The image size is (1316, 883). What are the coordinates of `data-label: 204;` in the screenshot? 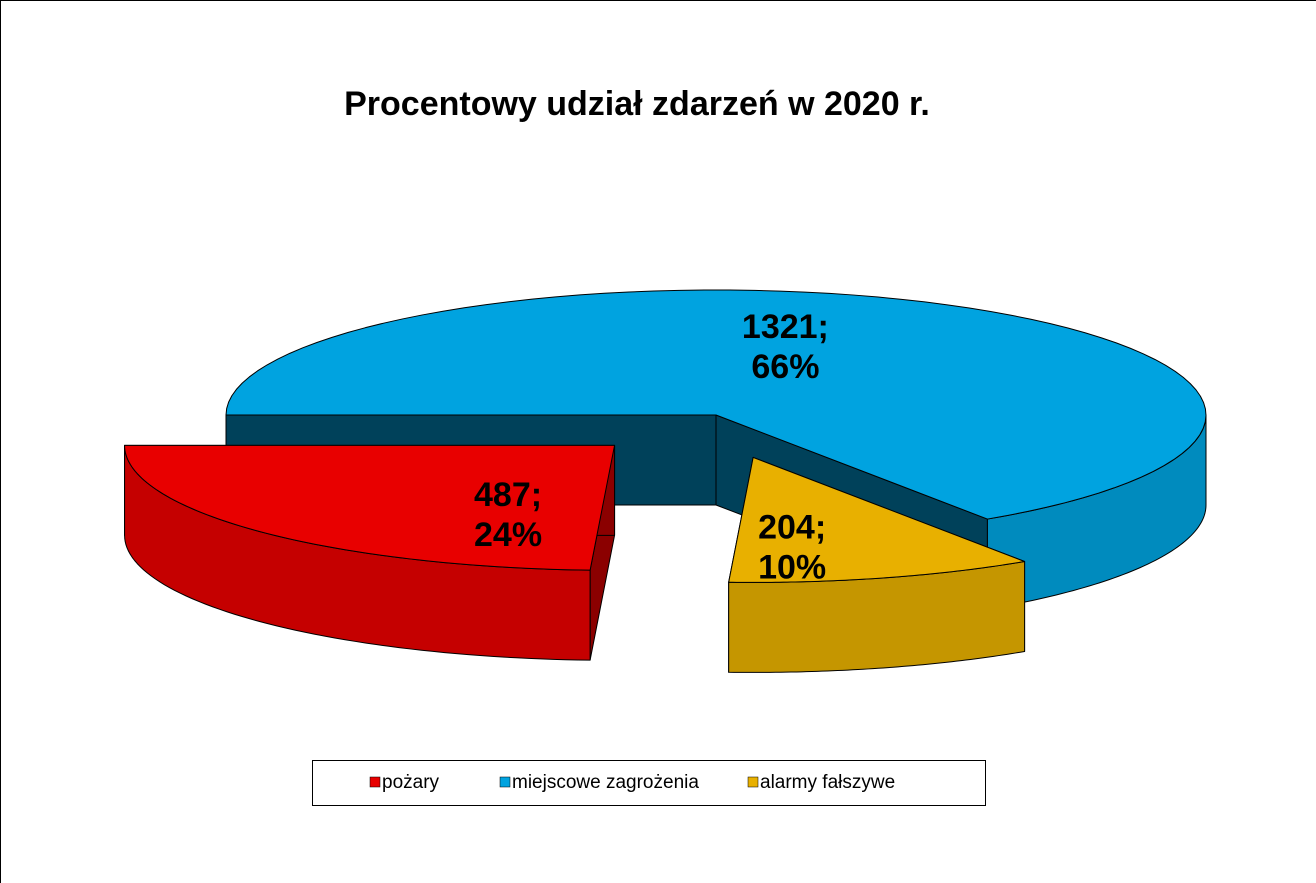 It's located at (792, 528).